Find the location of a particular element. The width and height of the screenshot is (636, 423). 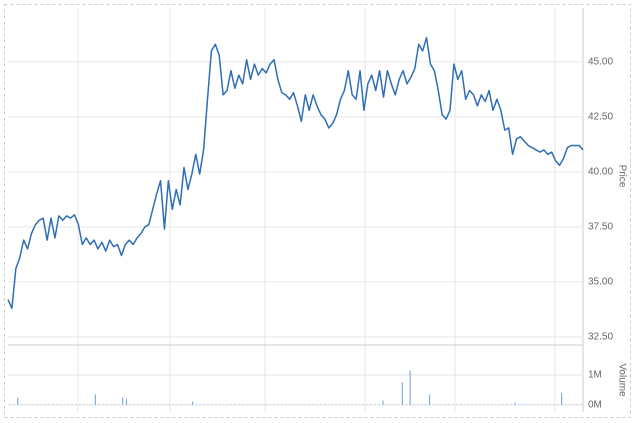

y-tick-label: 45.00 is located at coordinates (600, 62).